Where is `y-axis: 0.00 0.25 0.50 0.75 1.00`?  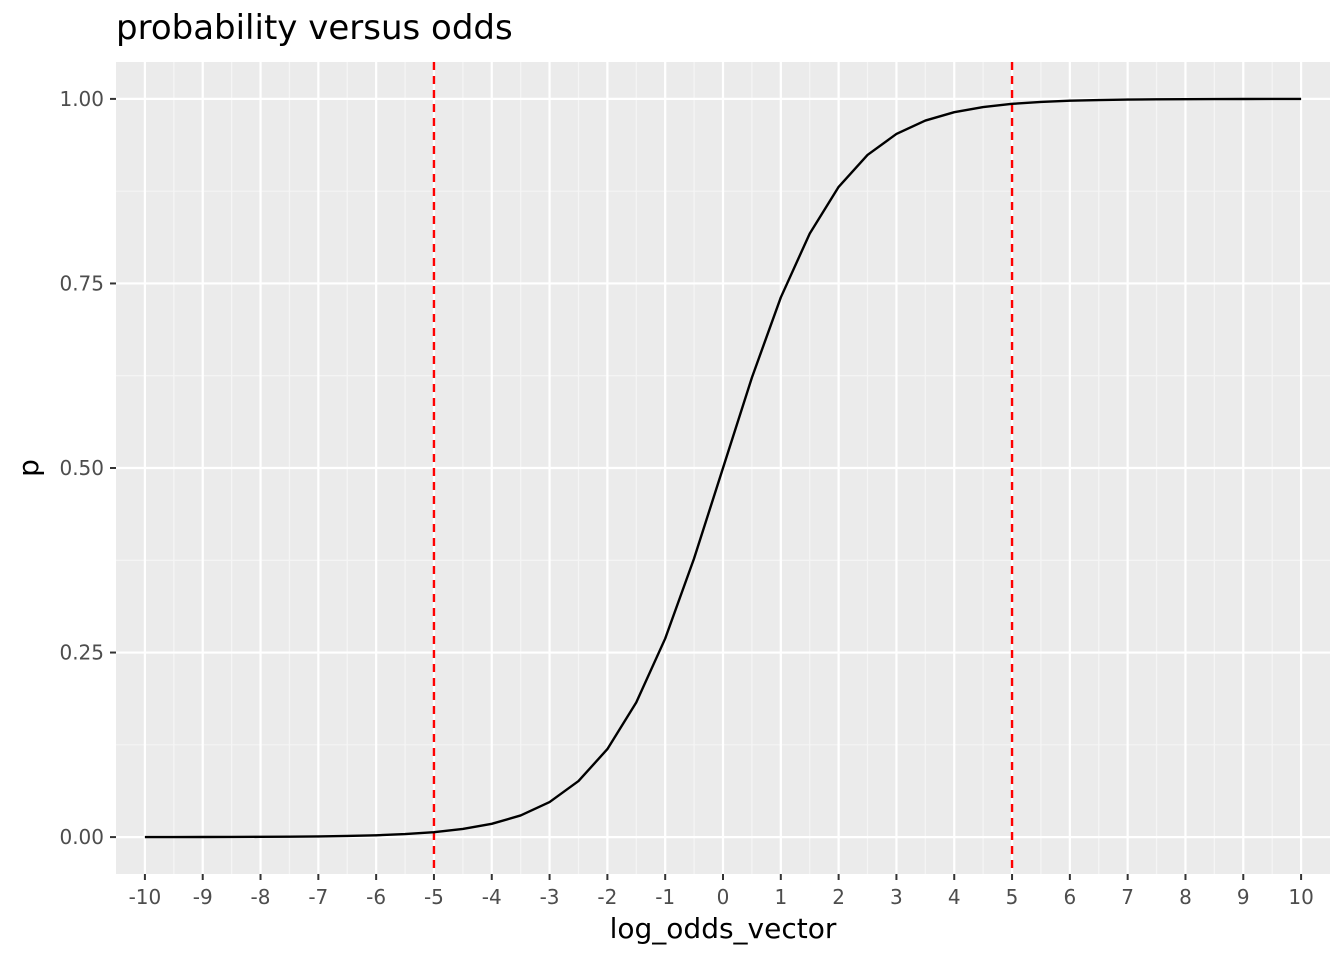 y-axis: 0.00 0.25 0.50 0.75 1.00 is located at coordinates (87, 468).